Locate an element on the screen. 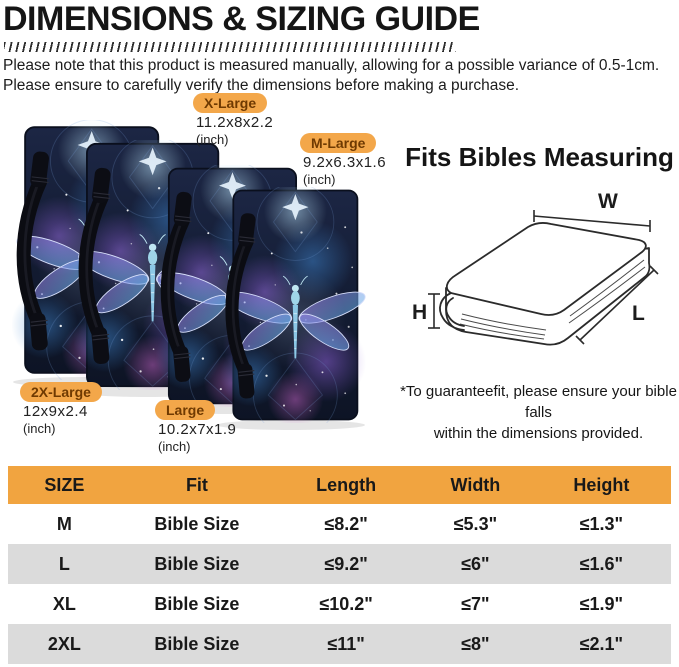  dims-large-unit: (inch) is located at coordinates (174, 447).